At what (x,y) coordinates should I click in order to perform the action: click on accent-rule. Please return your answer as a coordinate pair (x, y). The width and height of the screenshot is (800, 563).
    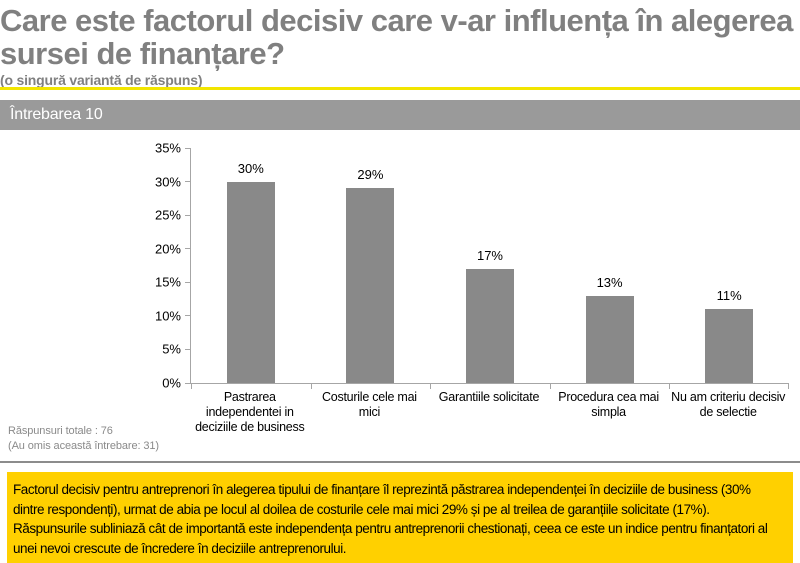
    Looking at the image, I should click on (400, 88).